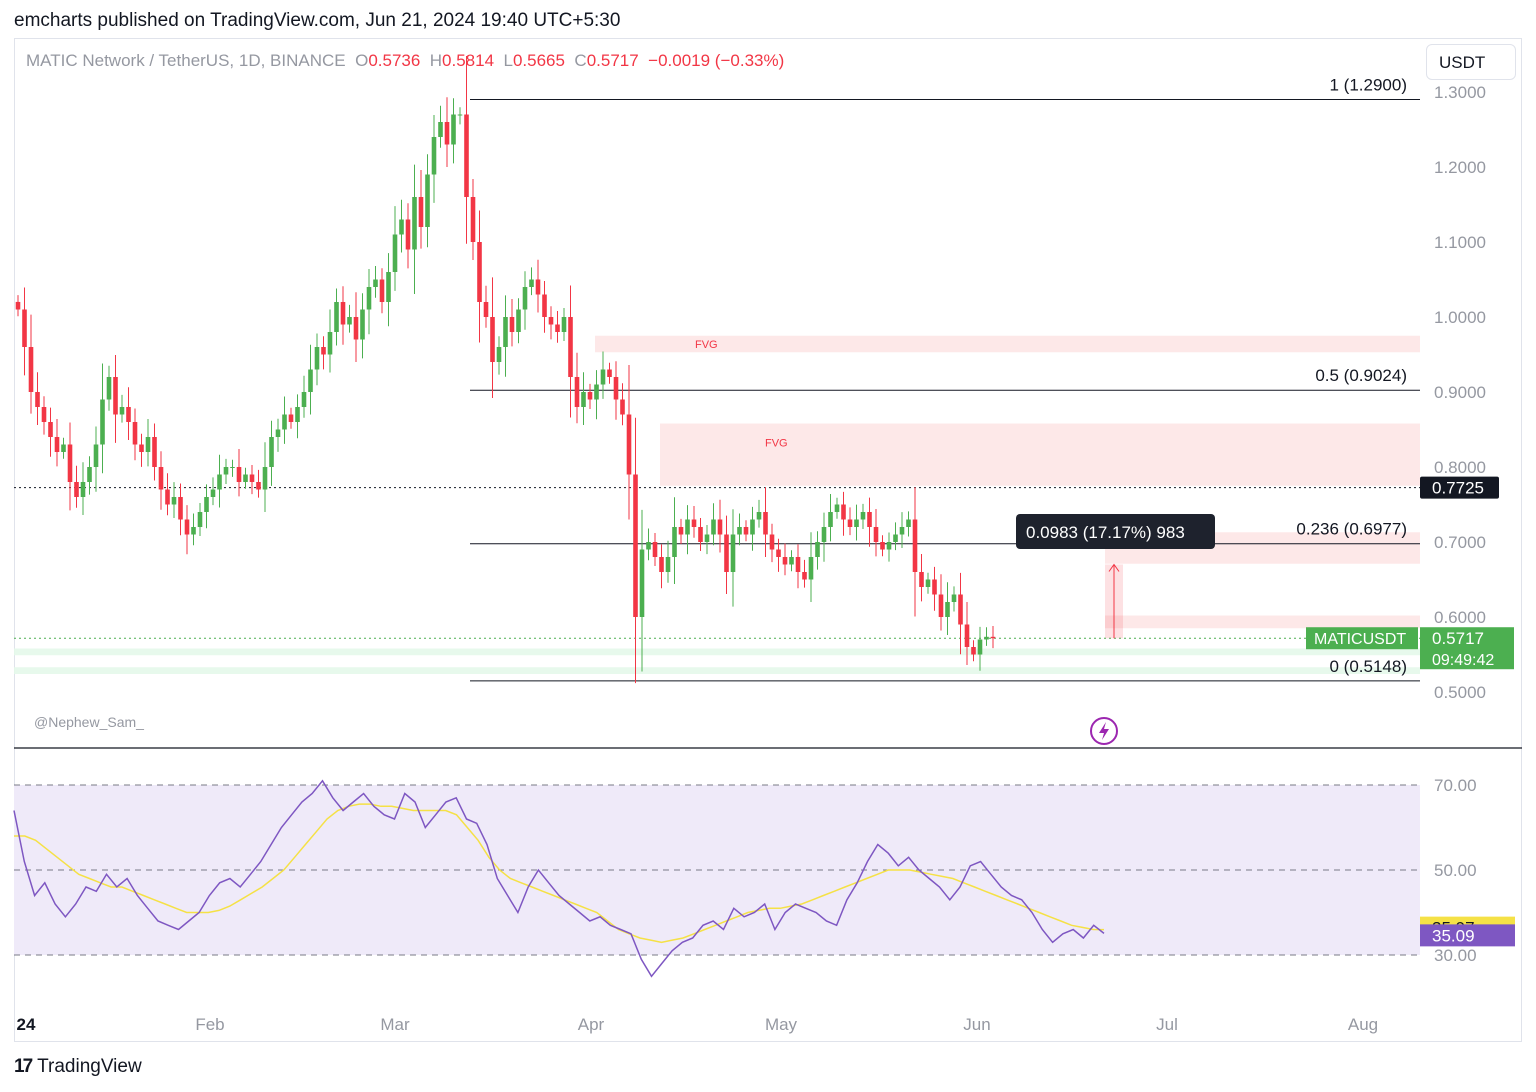  Describe the element at coordinates (78, 1067) in the screenshot. I see `tradingview-logo: 17 TradingView` at that location.